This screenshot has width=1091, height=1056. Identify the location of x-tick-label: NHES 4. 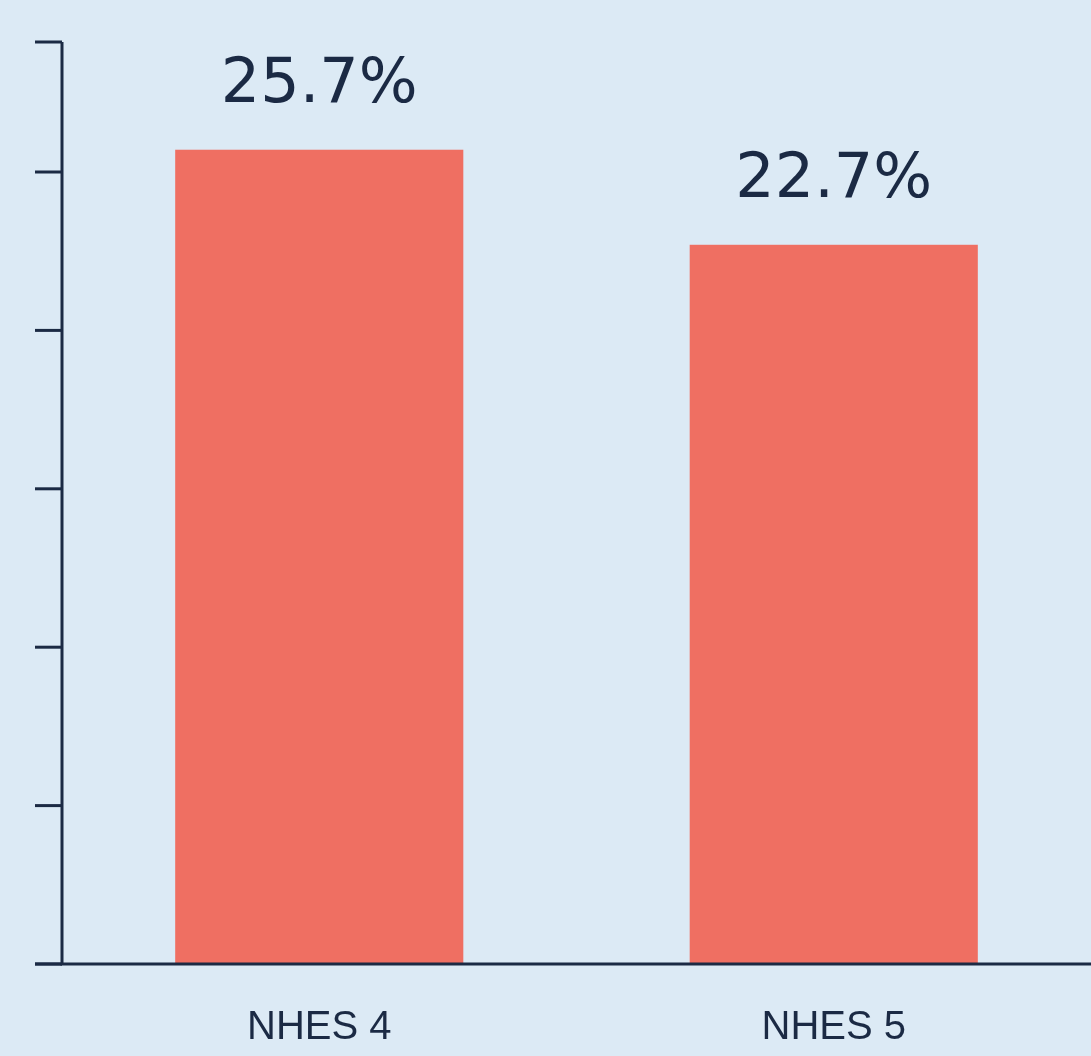
(319, 1025).